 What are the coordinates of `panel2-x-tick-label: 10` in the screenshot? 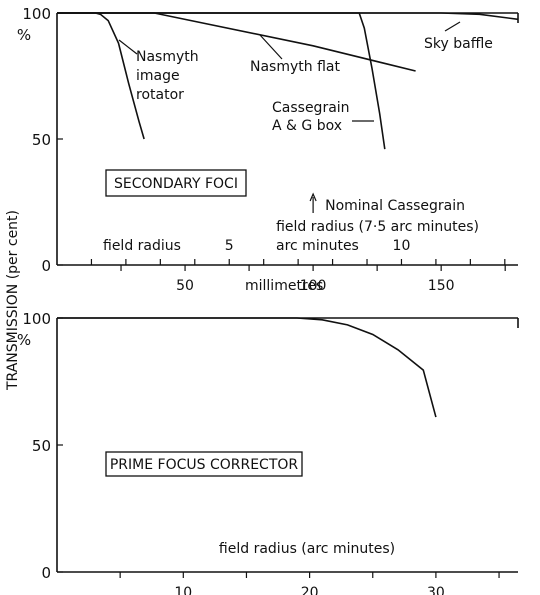 It's located at (183, 590).